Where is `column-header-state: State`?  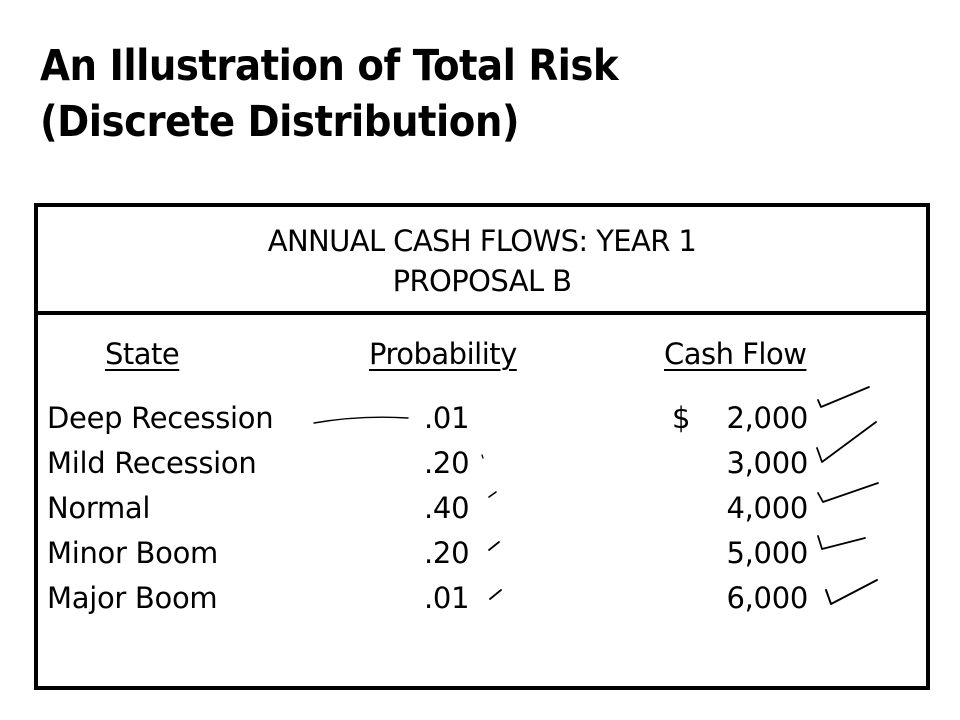
column-header-state: State is located at coordinates (142, 354).